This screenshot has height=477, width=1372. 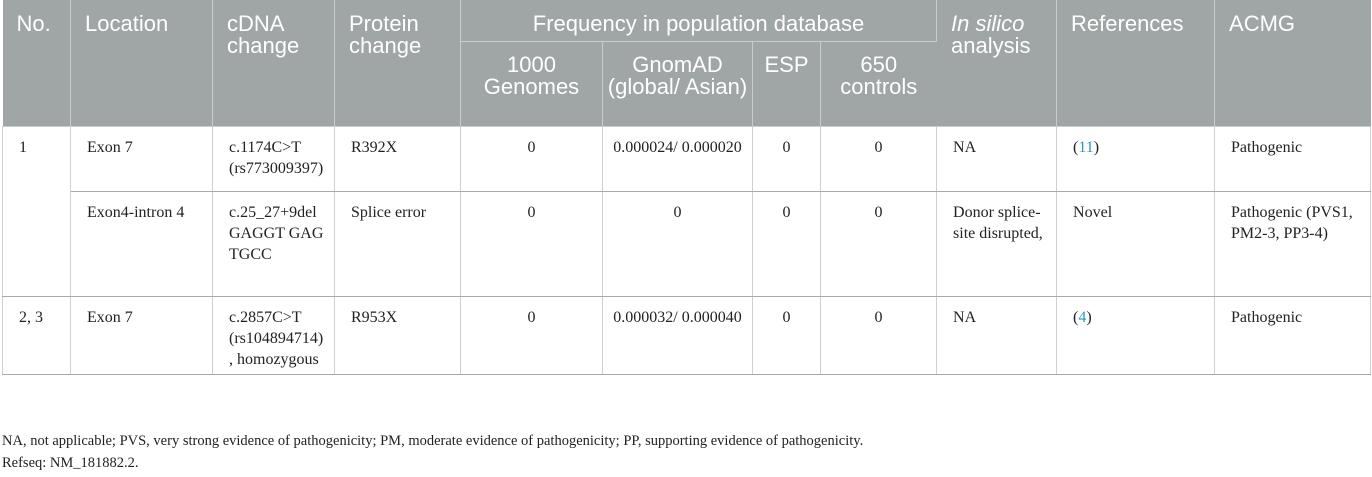 I want to click on cell-gnomad: 0.000024/ 0.000020, so click(x=677, y=159).